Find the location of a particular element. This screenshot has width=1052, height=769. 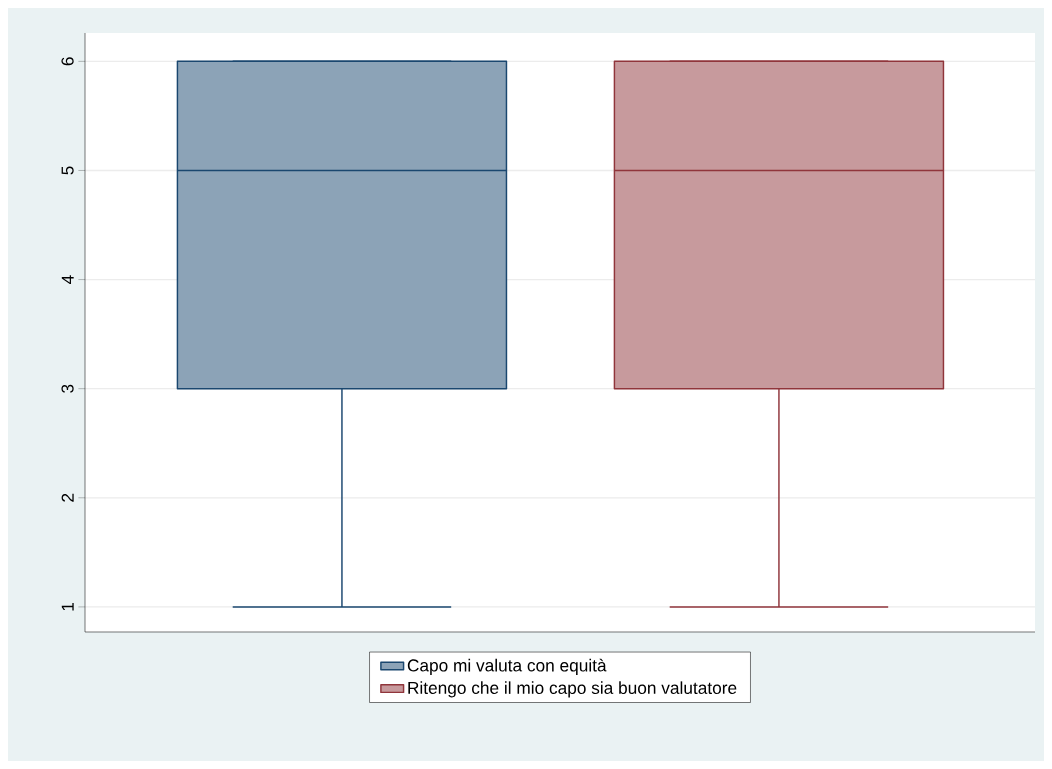

legend-label: Ritengo che il mio capo sia buon valutatore is located at coordinates (572, 689).